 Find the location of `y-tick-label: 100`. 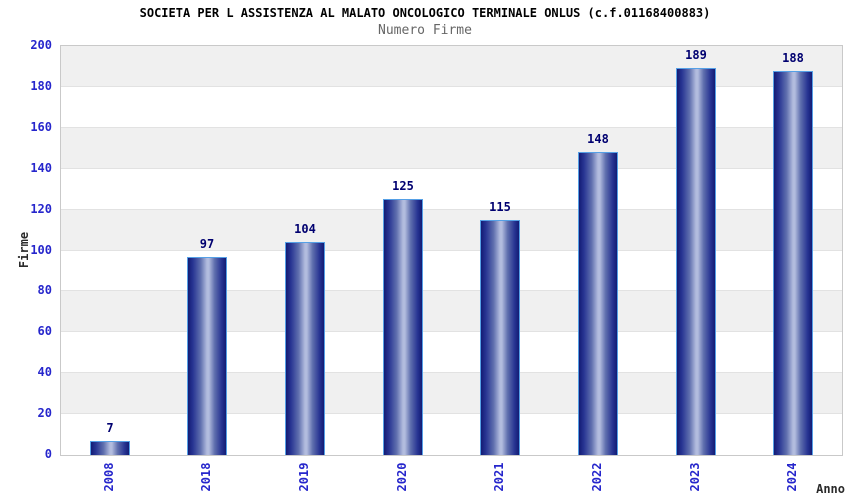

y-tick-label: 100 is located at coordinates (41, 249).